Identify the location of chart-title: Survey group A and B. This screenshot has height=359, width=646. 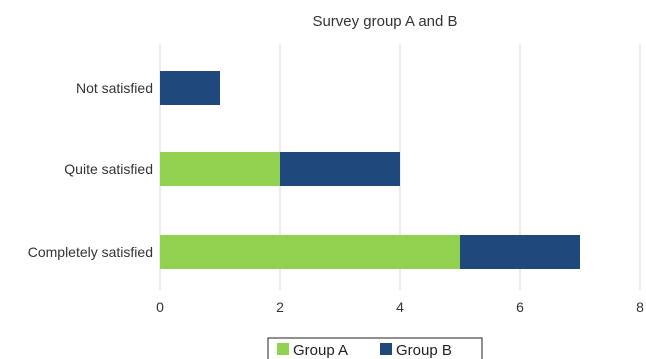
(384, 21).